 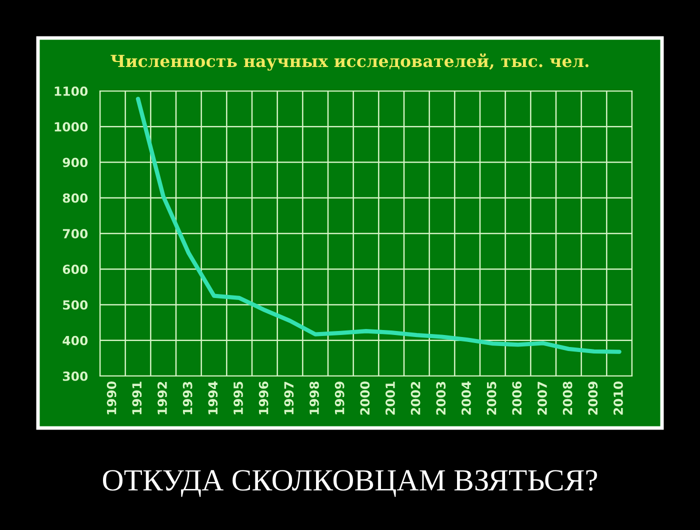 What do you see at coordinates (339, 398) in the screenshot?
I see `x-tick-label: 1999` at bounding box center [339, 398].